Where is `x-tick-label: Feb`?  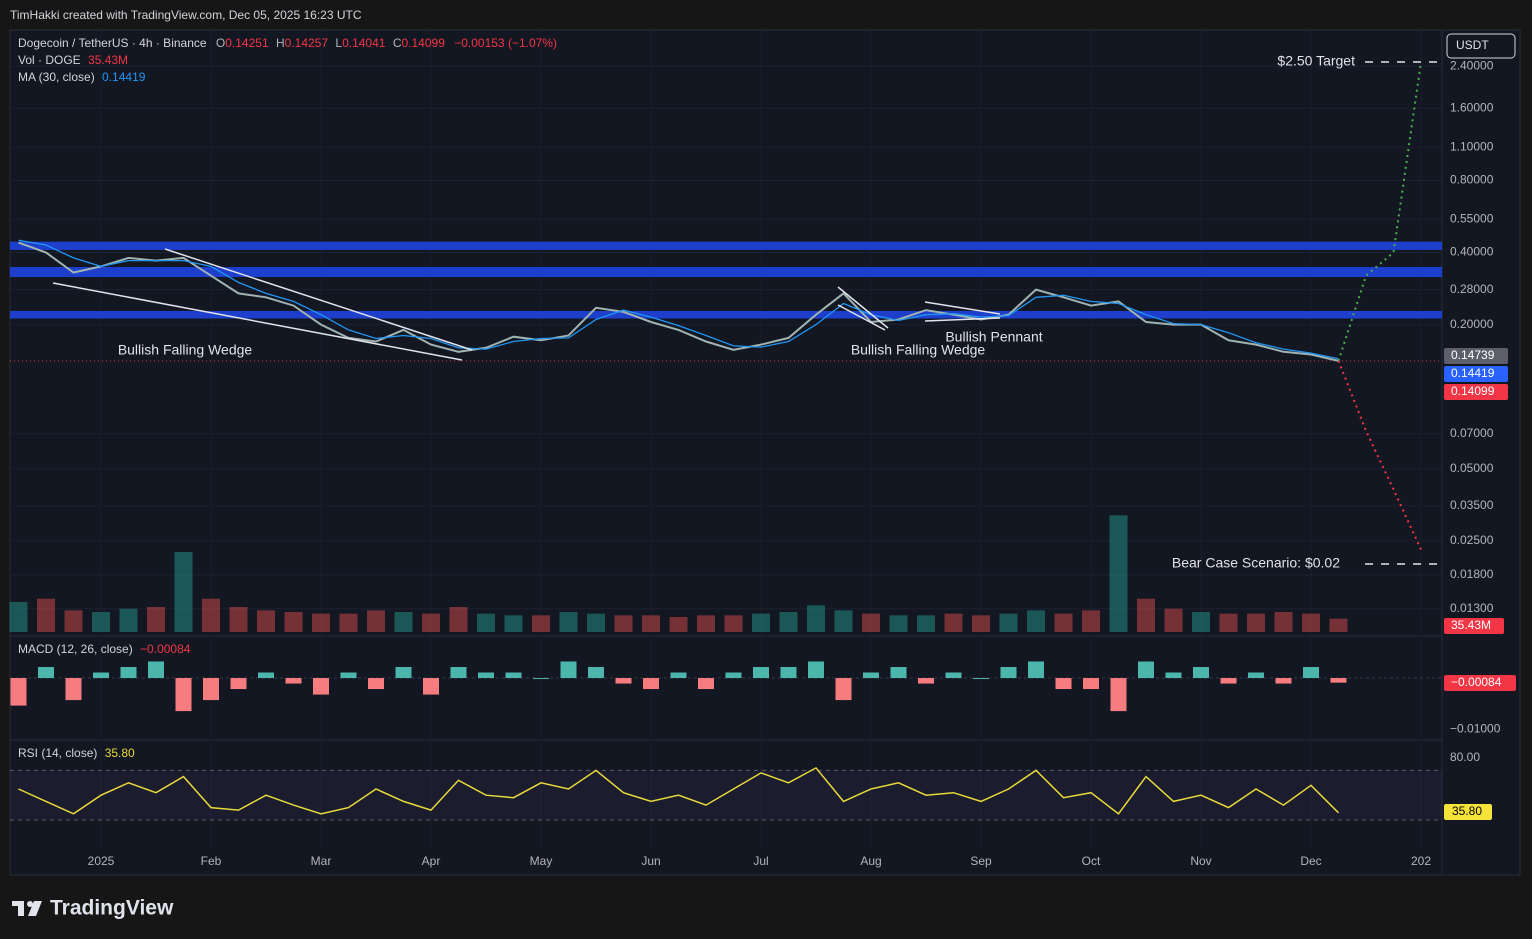
x-tick-label: Feb is located at coordinates (211, 861).